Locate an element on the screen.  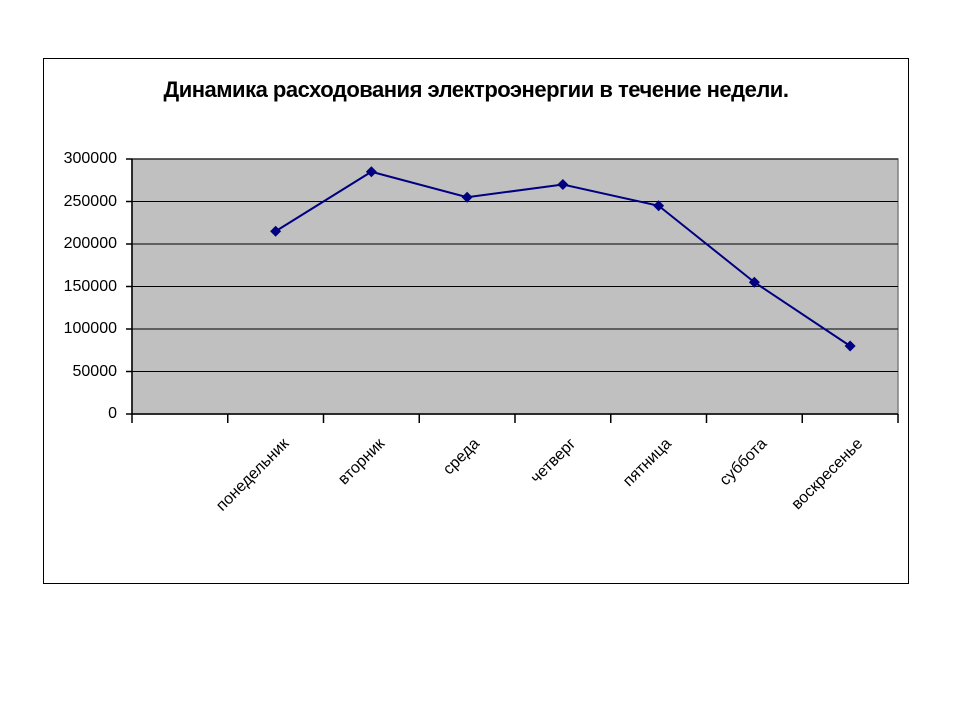
y-axis-label: 300000 is located at coordinates (90, 158).